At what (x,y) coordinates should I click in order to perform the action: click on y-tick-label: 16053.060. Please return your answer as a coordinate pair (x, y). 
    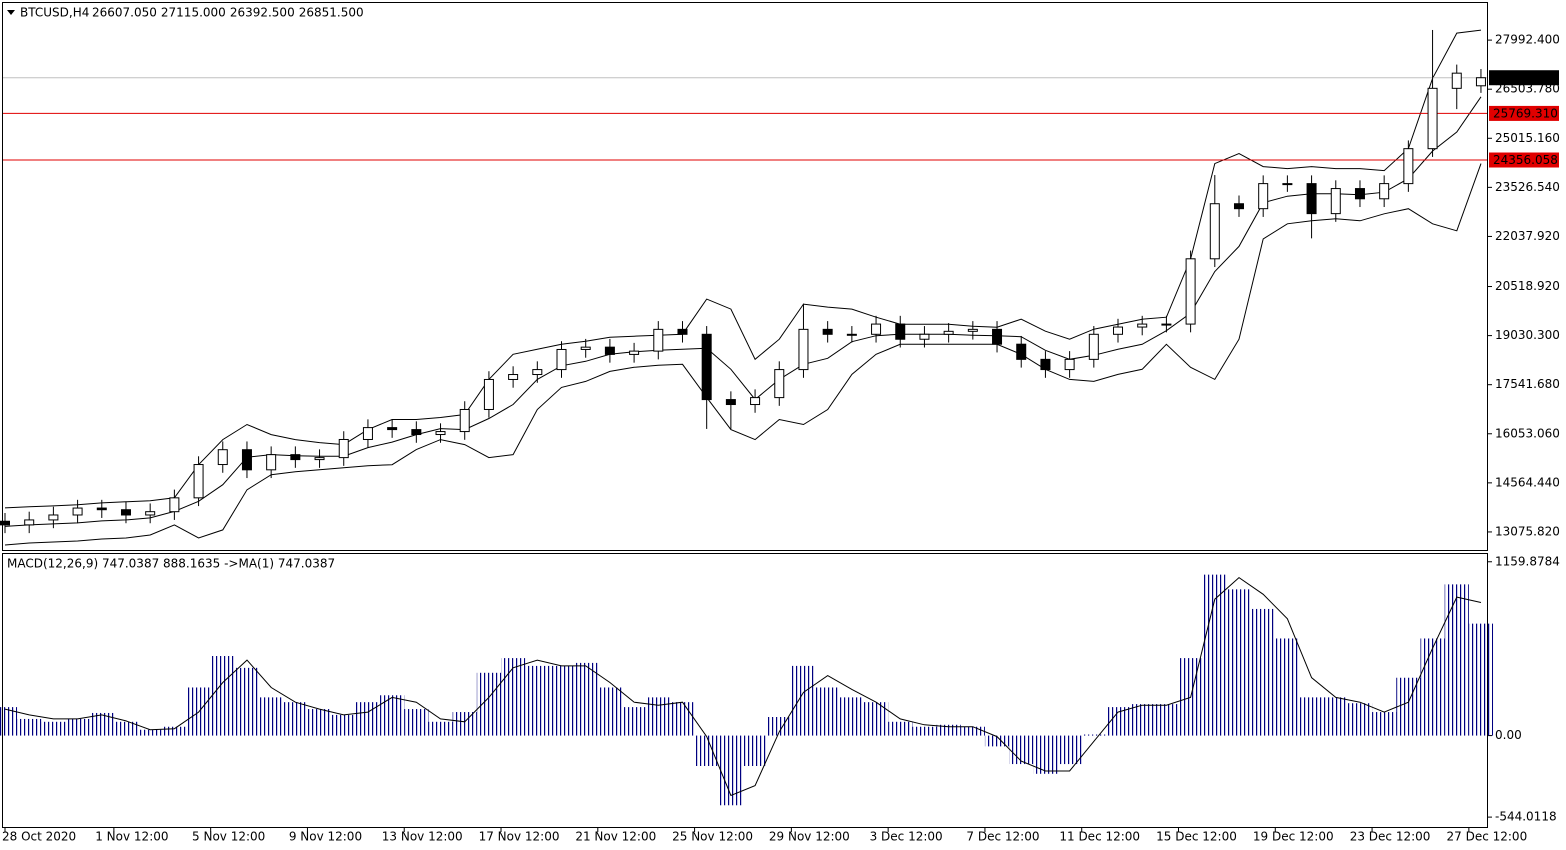
    Looking at the image, I should click on (1527, 433).